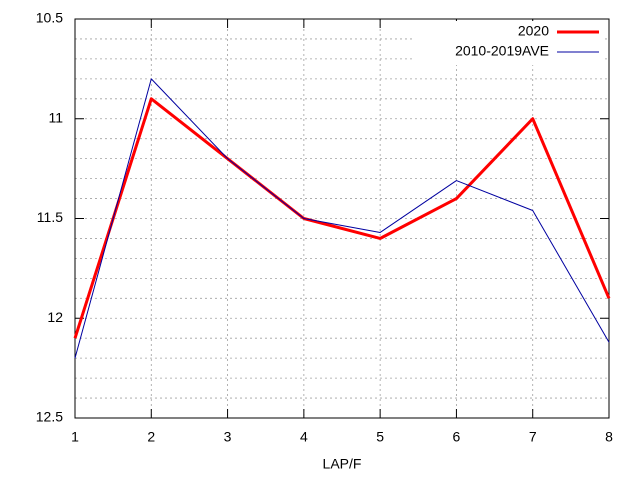 The width and height of the screenshot is (640, 480). I want to click on x-tick-label: 8, so click(609, 437).